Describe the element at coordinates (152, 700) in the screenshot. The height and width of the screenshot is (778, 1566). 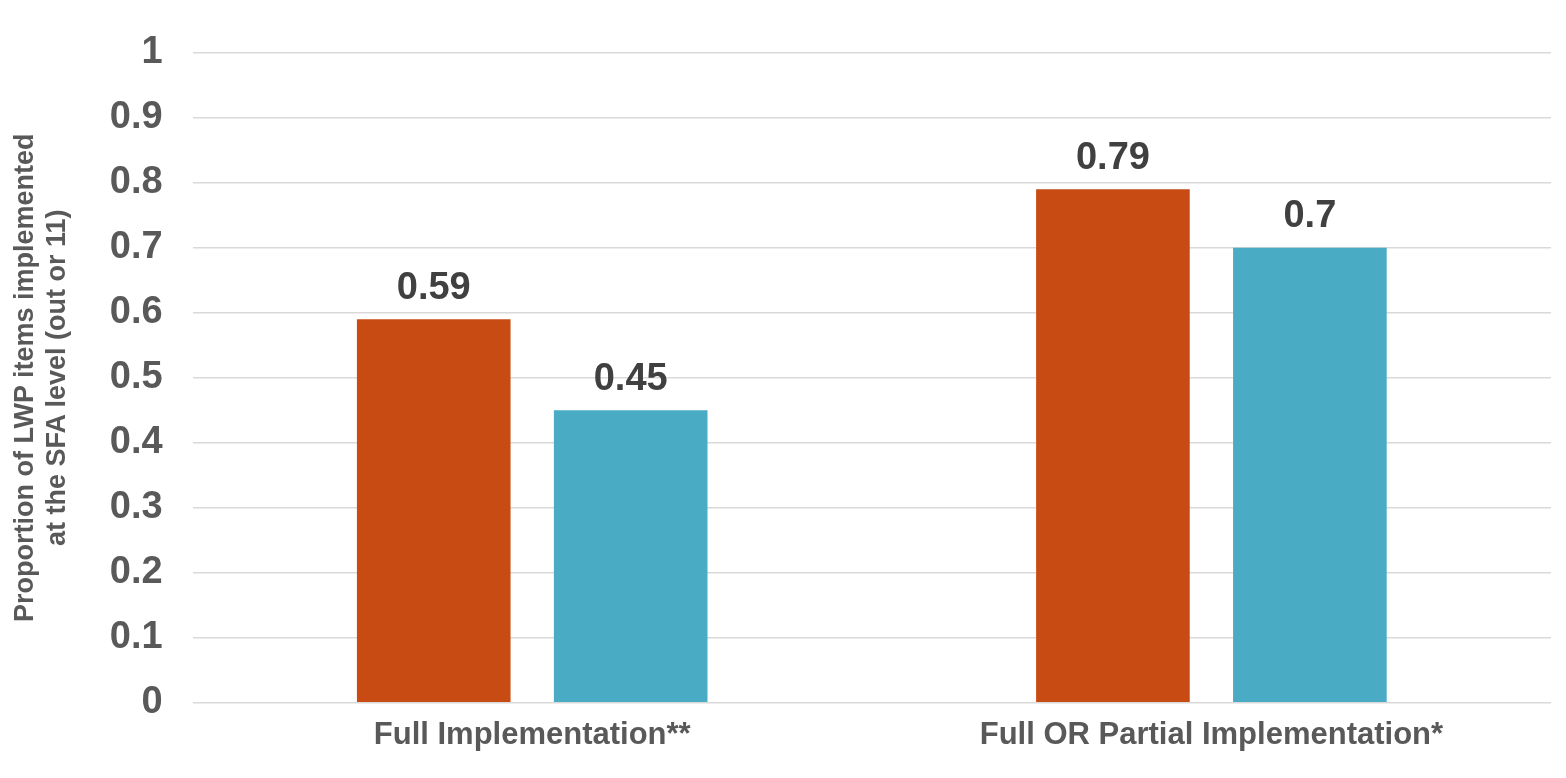
I see `y-tick-label: 0` at that location.